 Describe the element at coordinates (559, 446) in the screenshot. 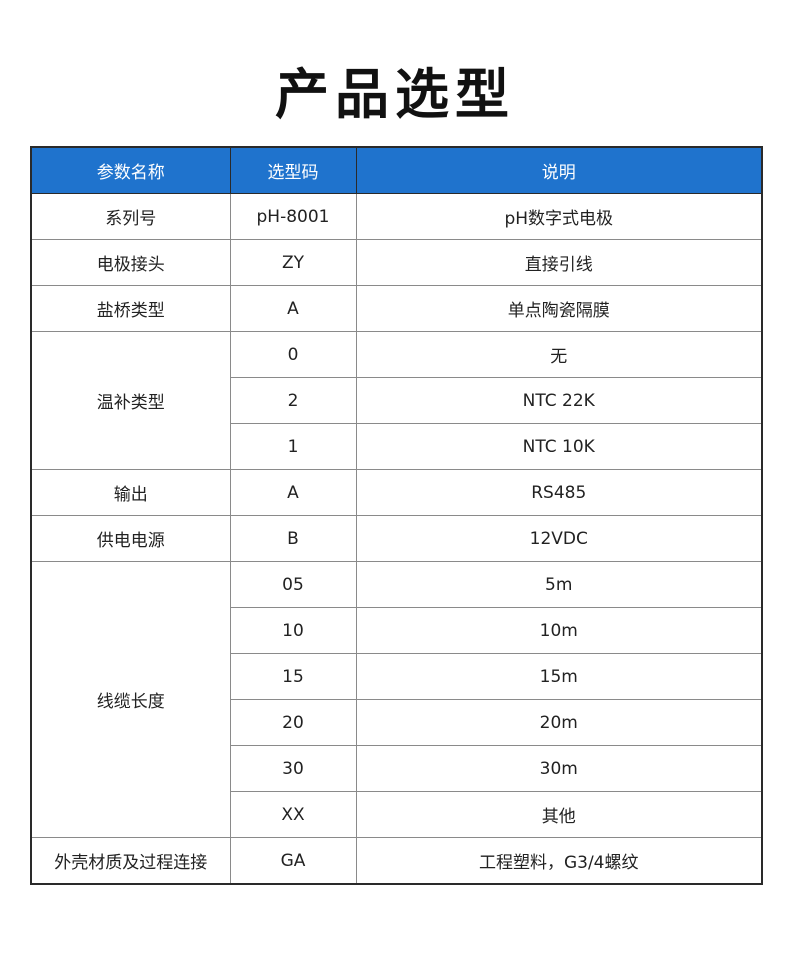

I see `desc-cell: NTC 10K` at that location.